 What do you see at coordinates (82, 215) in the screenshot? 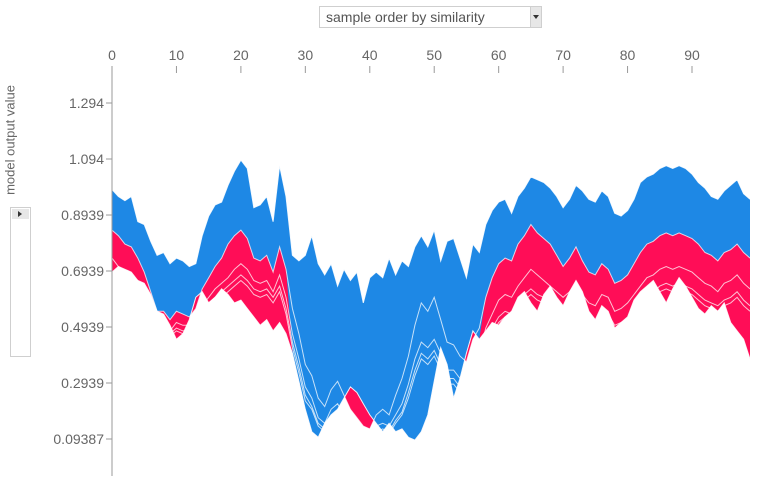
I see `y-tick-label: 0.8939` at bounding box center [82, 215].